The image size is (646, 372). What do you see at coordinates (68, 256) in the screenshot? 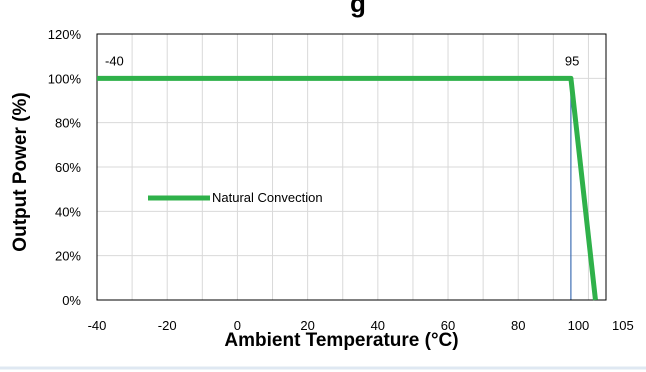
I see `y-tick-label: 20%` at bounding box center [68, 256].